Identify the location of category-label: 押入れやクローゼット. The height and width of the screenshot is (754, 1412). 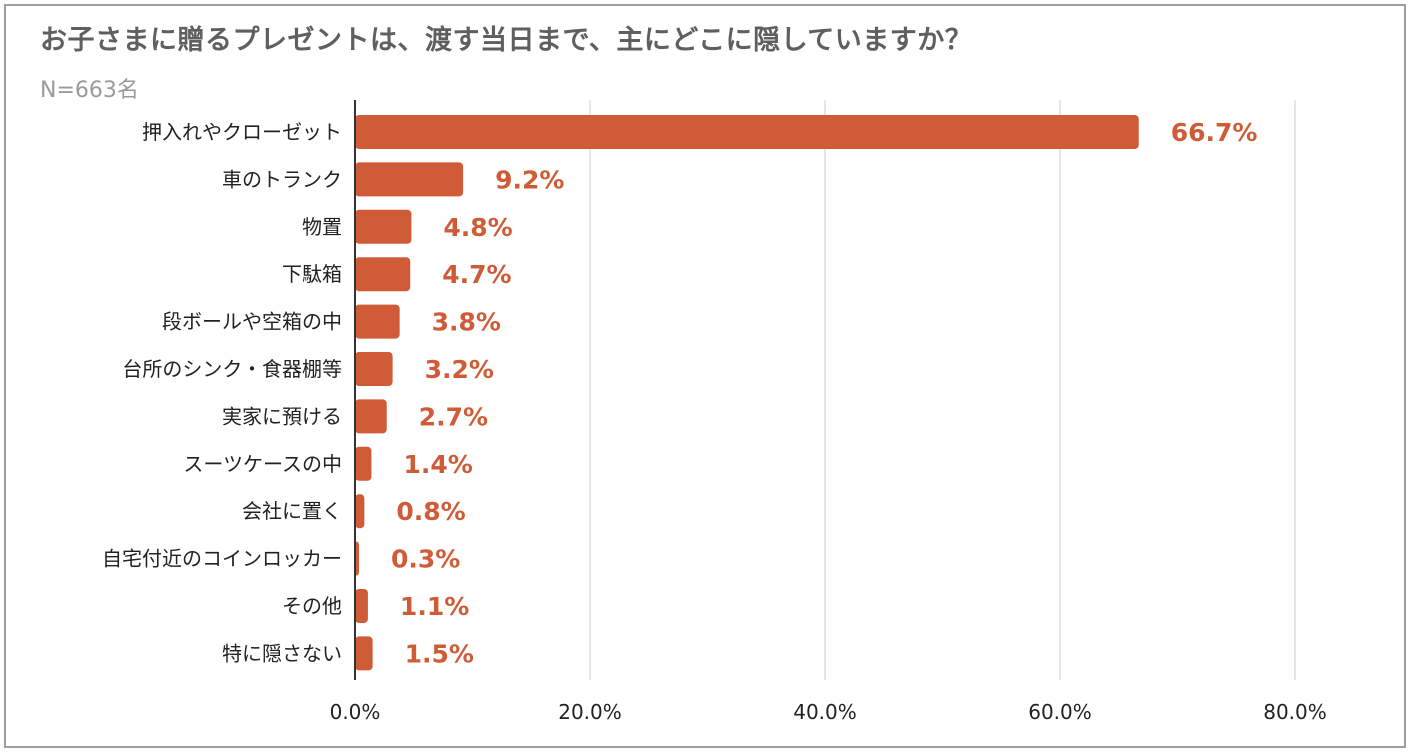
(242, 132).